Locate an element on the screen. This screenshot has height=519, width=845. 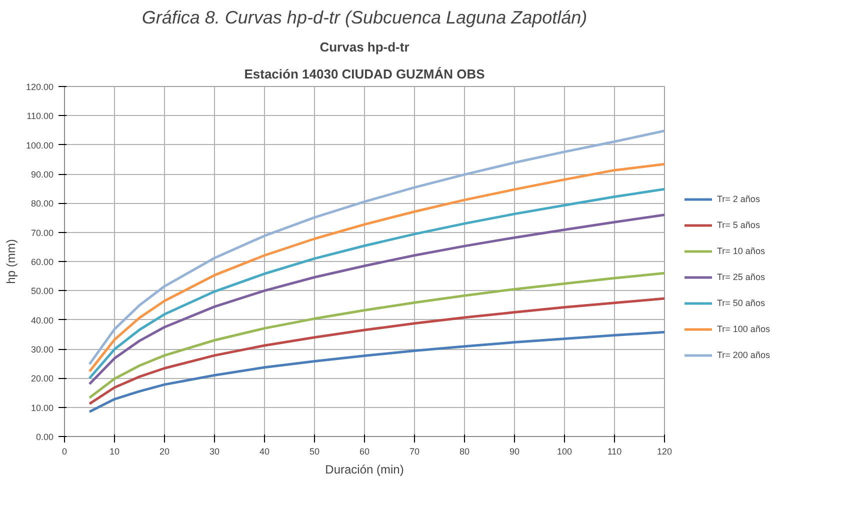
x-tick-label: 110 is located at coordinates (614, 451).